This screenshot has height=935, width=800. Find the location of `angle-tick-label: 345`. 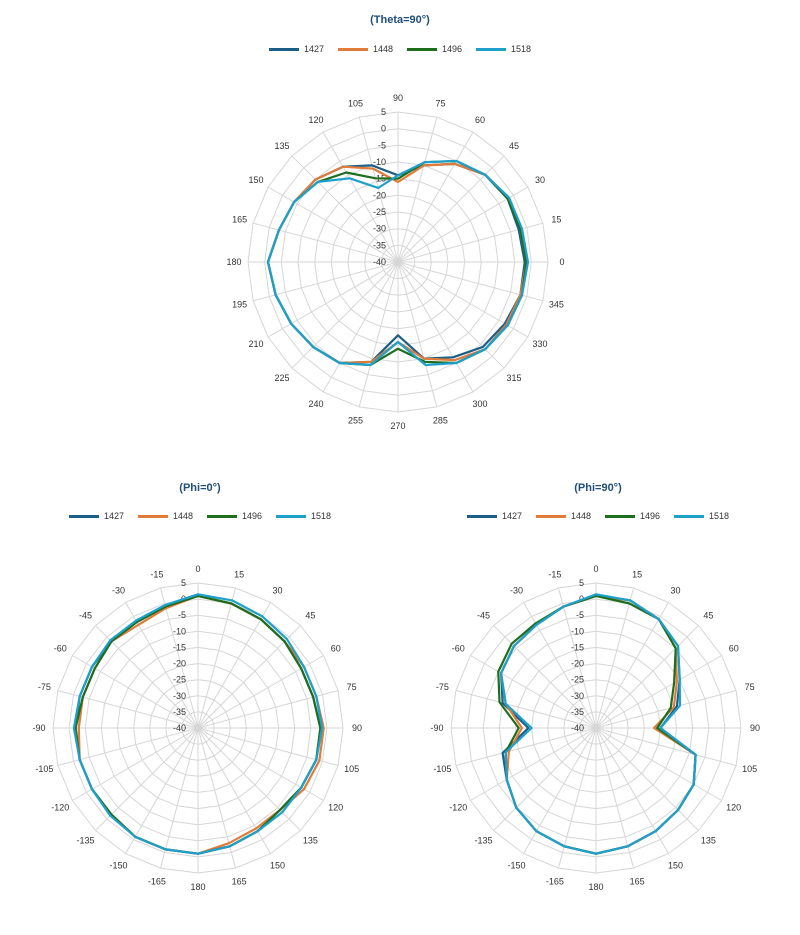

angle-tick-label: 345 is located at coordinates (556, 304).